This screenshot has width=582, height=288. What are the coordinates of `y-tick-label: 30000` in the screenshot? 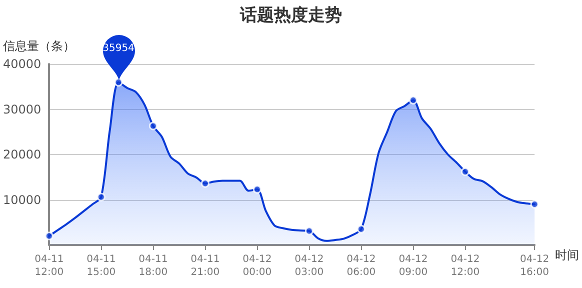 It's located at (22, 109).